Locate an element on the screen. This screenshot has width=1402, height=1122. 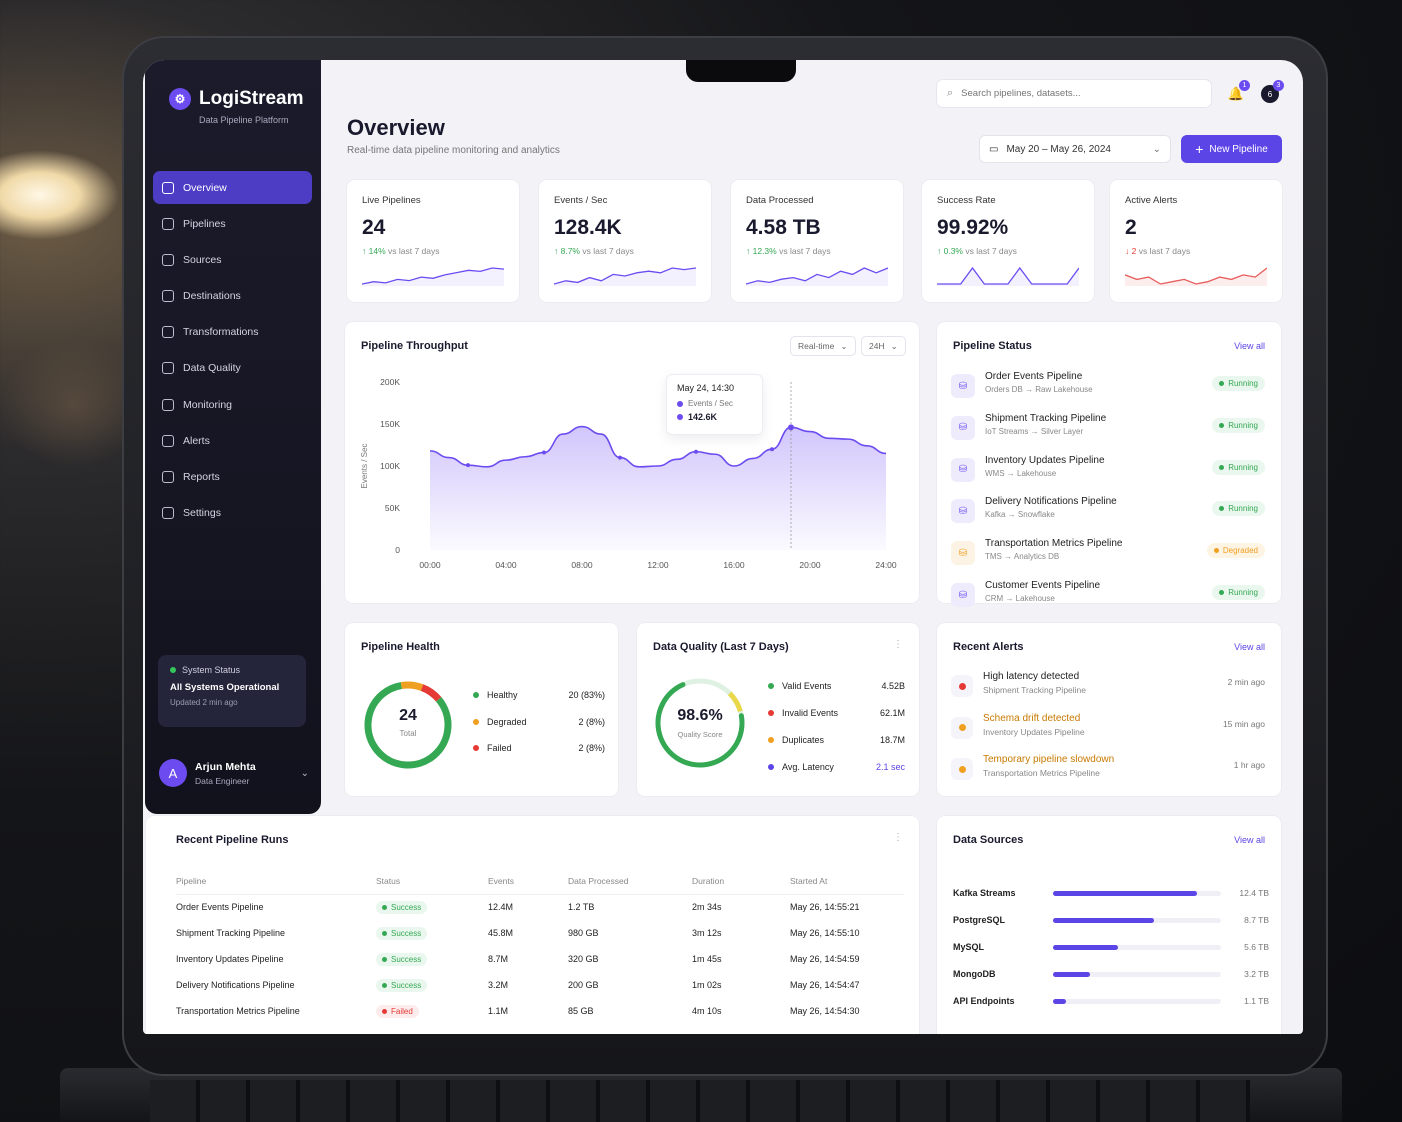
throughput-title: Pipeline Throughput is located at coordinates (414, 346).